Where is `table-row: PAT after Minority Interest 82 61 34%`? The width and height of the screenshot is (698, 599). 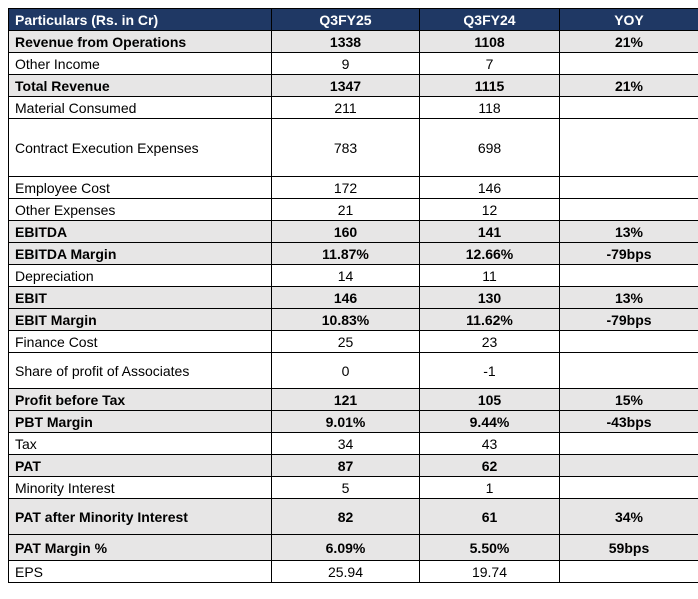 table-row: PAT after Minority Interest 82 61 34% is located at coordinates (353, 516).